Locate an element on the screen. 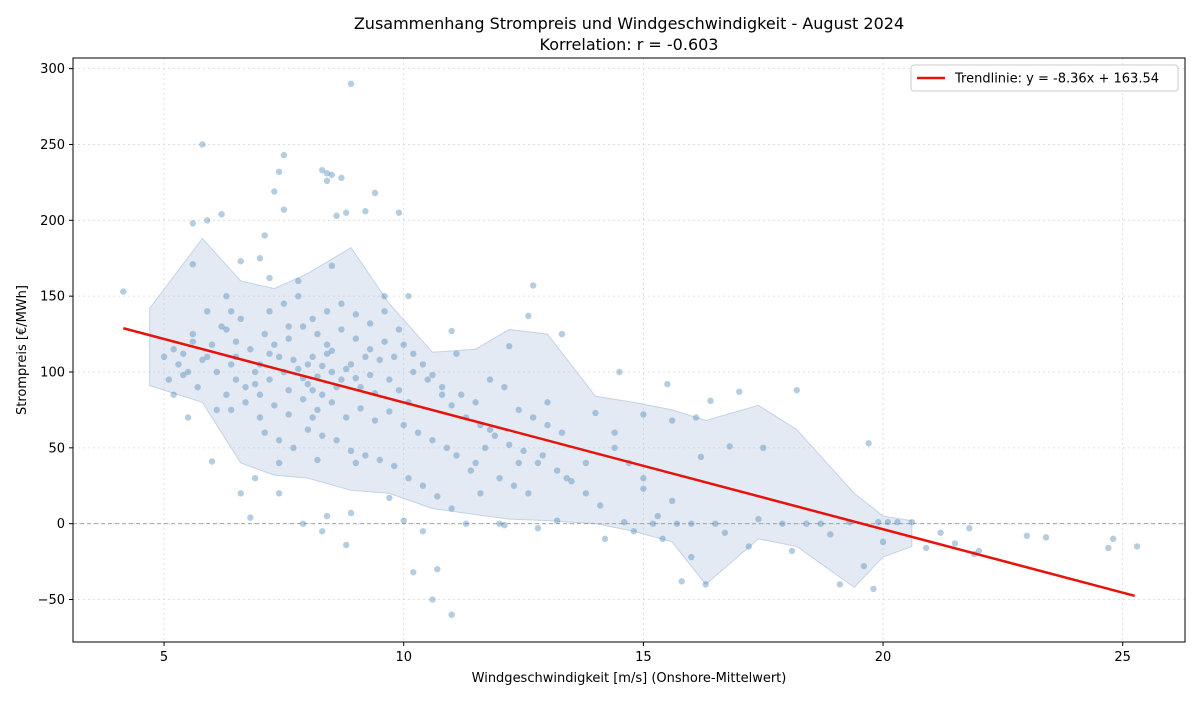 The height and width of the screenshot is (704, 1200). x-tick-label: 5 is located at coordinates (164, 657).